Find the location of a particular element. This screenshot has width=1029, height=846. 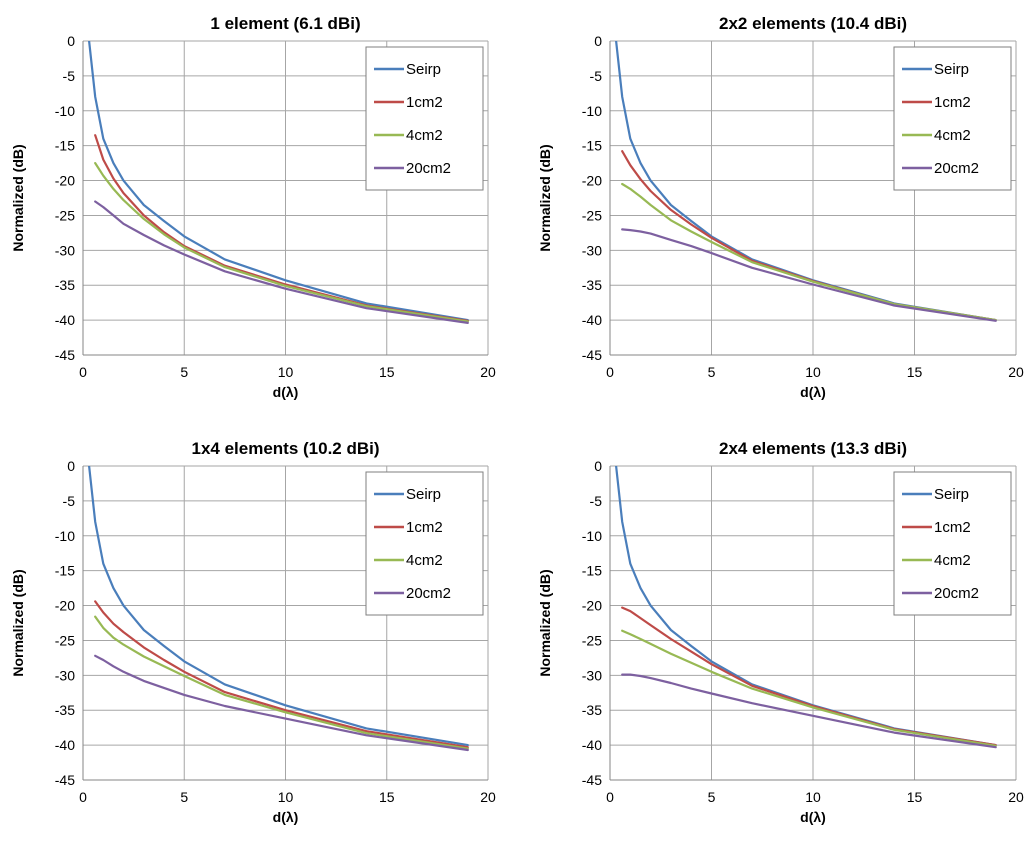

chart-title: 2x2 elements (10.4 dBi) is located at coordinates (813, 23).